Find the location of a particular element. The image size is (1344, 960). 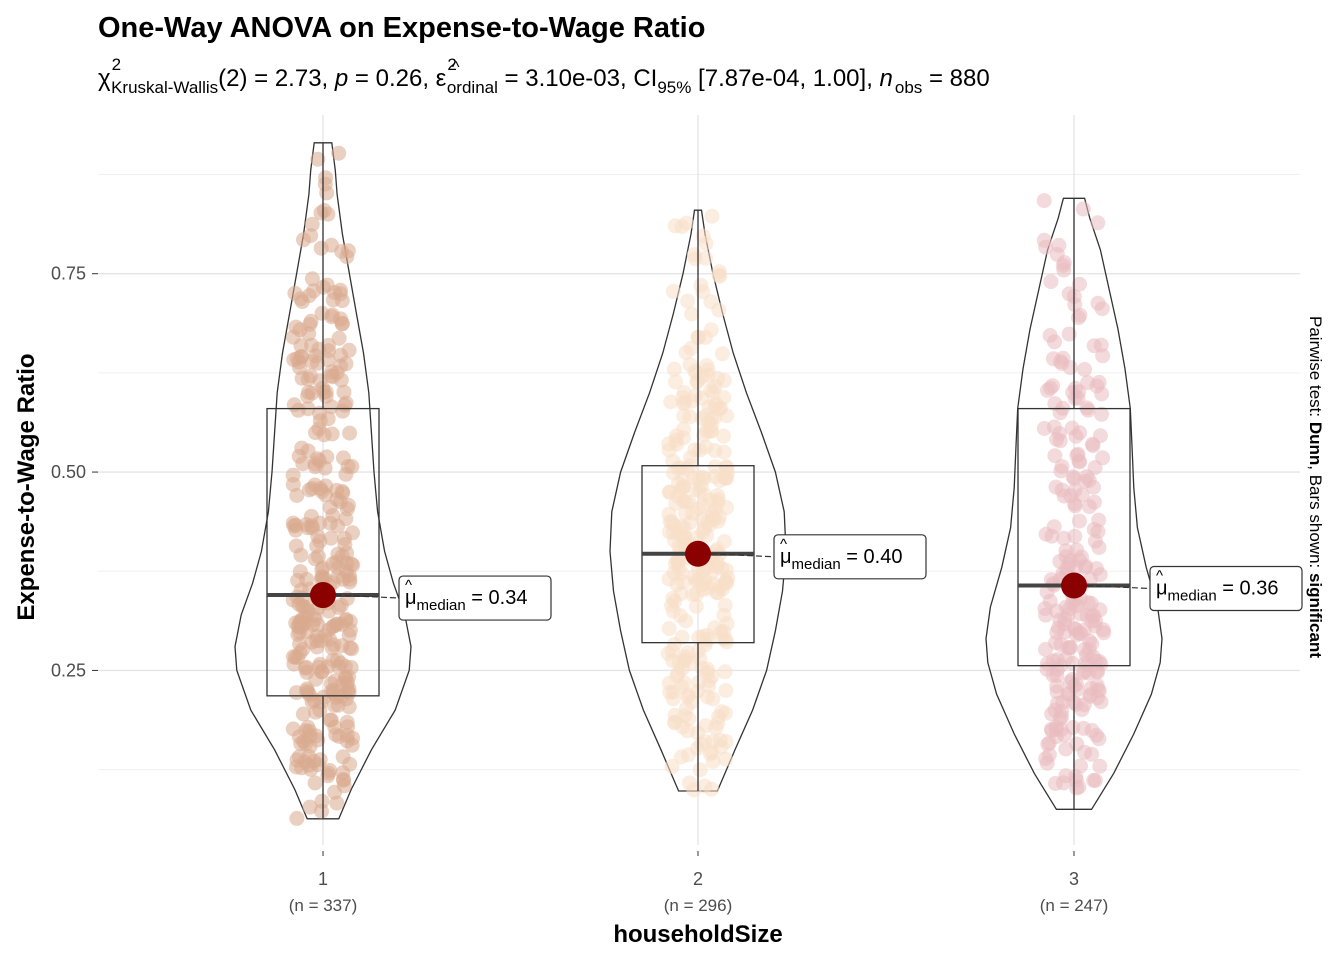

y-tick-label-2: 0.75 is located at coordinates (68, 274).